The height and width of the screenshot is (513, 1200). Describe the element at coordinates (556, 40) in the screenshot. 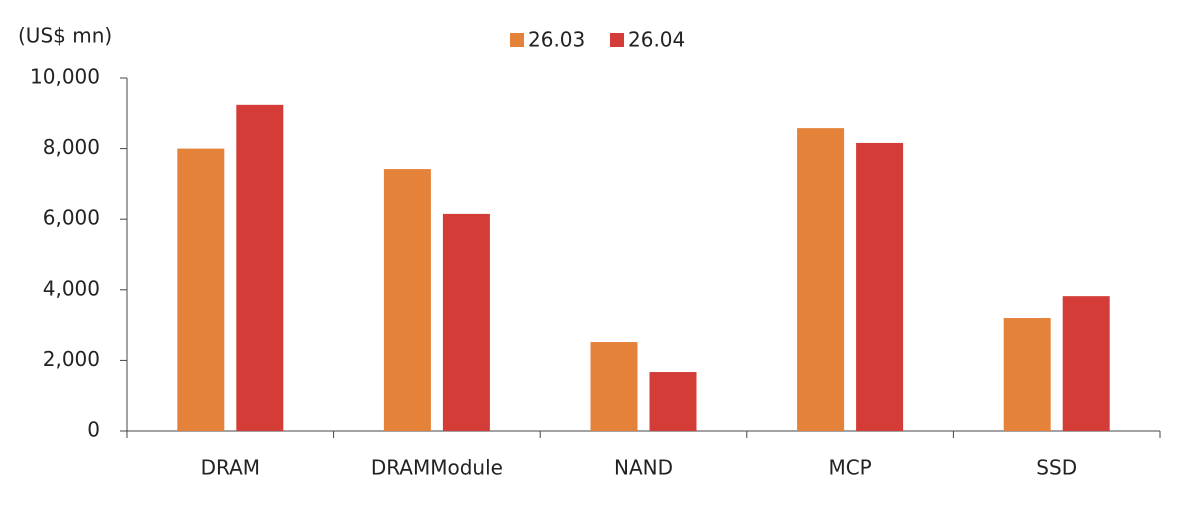

I see `legend-label: 26.03` at that location.